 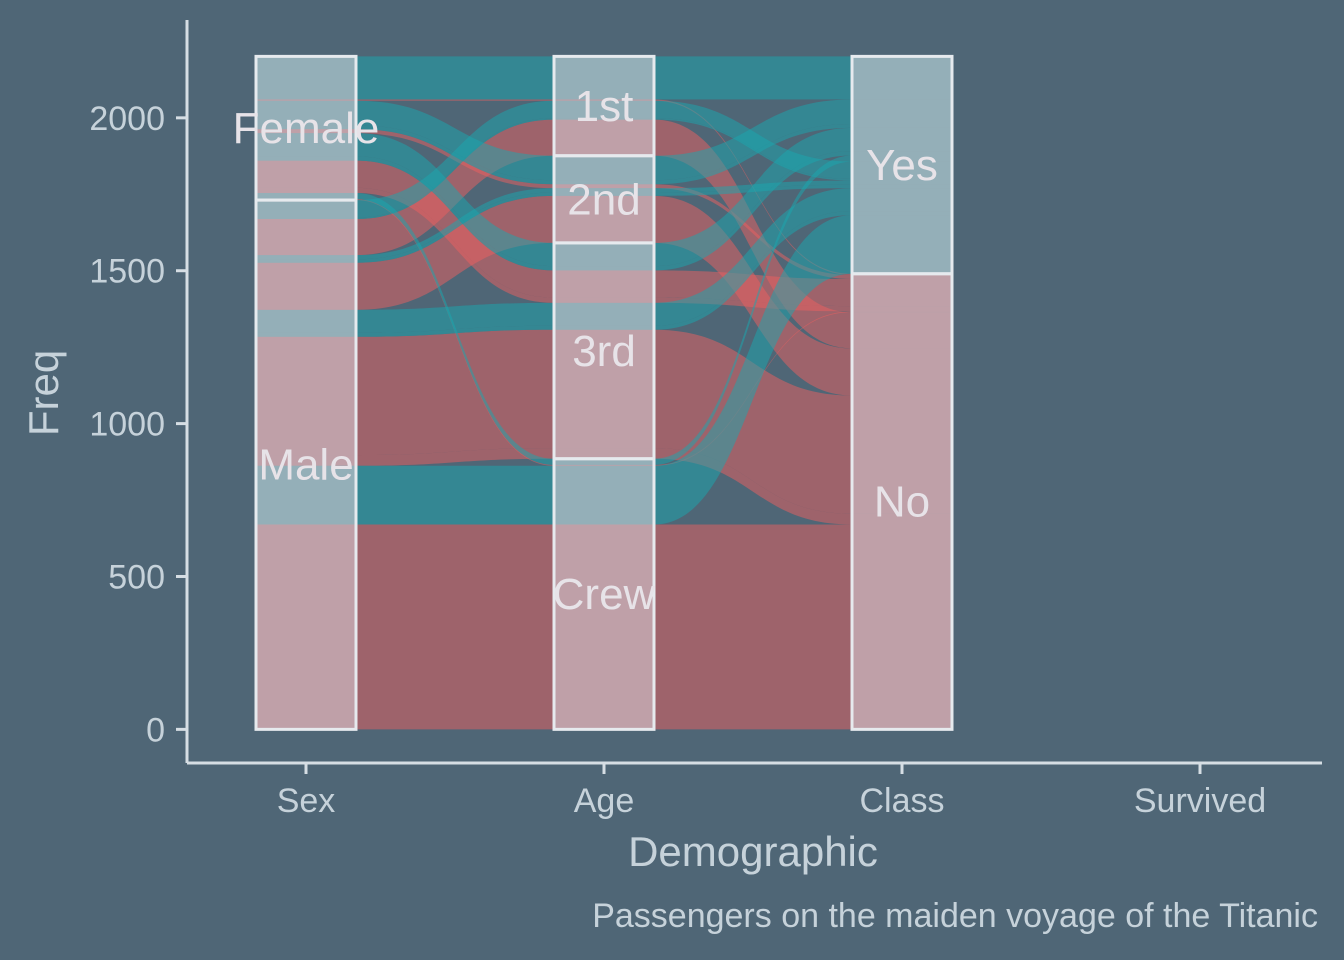 I want to click on flow-female-2nd-yes-adult, so click(x=604, y=140).